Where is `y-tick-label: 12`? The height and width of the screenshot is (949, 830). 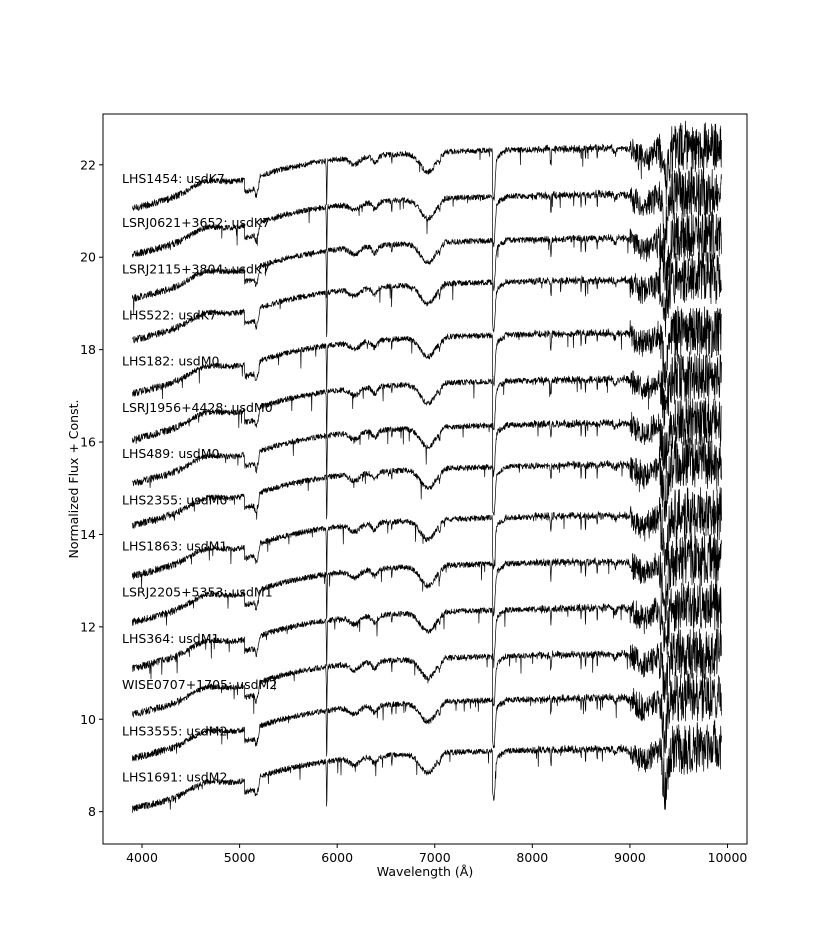
y-tick-label: 12 is located at coordinates (88, 626).